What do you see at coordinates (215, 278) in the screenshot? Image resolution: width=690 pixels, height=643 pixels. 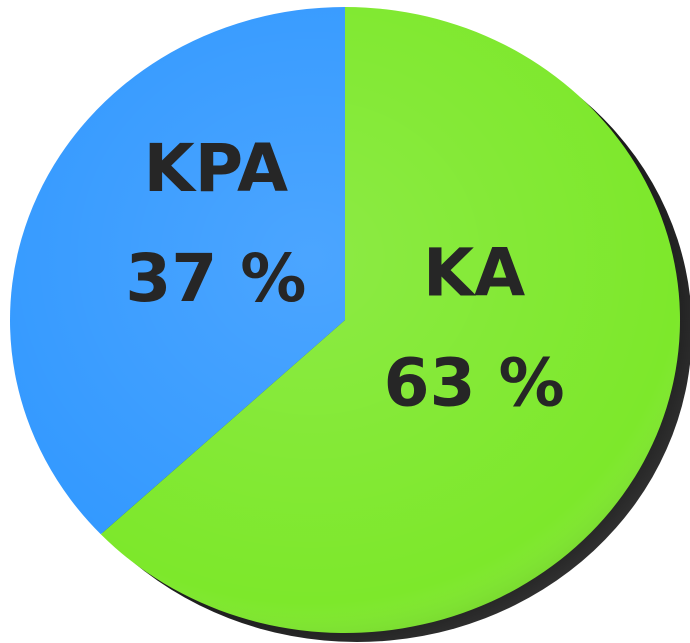 I see `slice-value-label: 37 %` at bounding box center [215, 278].